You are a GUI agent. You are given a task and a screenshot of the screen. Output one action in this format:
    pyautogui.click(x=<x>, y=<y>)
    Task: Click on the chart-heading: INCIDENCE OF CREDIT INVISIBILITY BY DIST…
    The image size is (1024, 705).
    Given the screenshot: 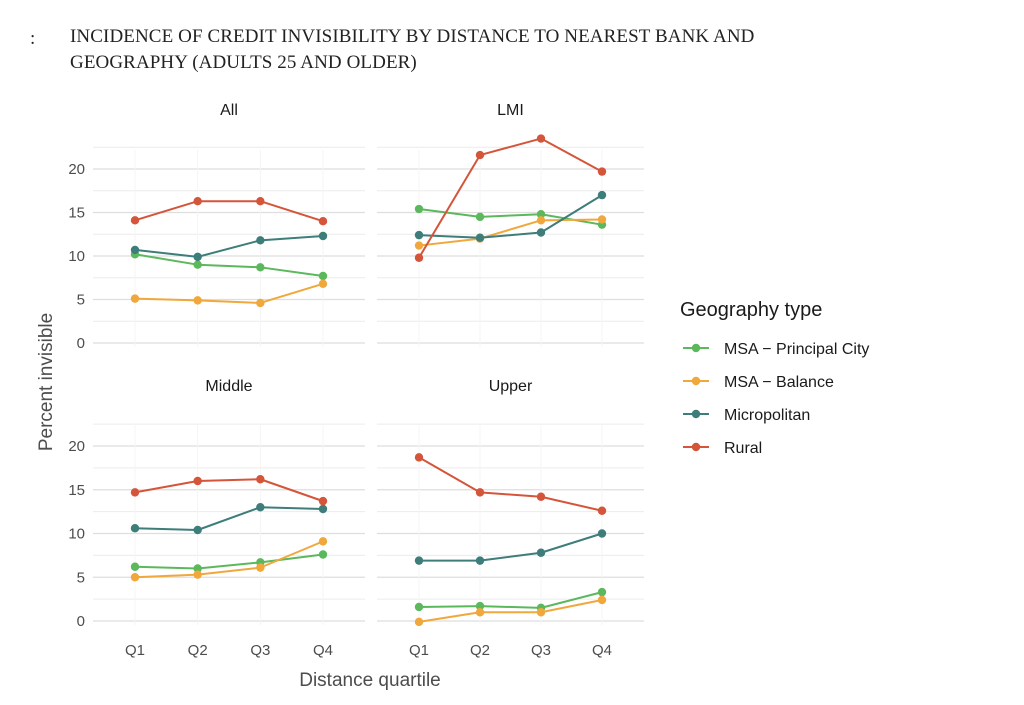 What is the action you would take?
    pyautogui.click(x=520, y=50)
    